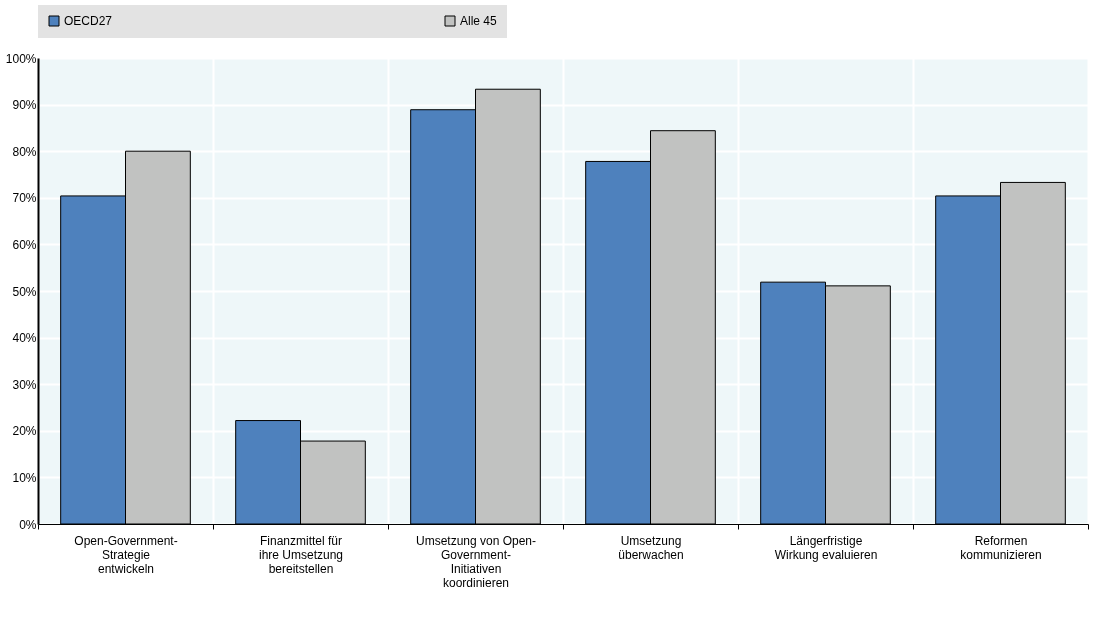  Describe the element at coordinates (651, 547) in the screenshot. I see `x-tick-label: Umsetzung überwachen` at that location.